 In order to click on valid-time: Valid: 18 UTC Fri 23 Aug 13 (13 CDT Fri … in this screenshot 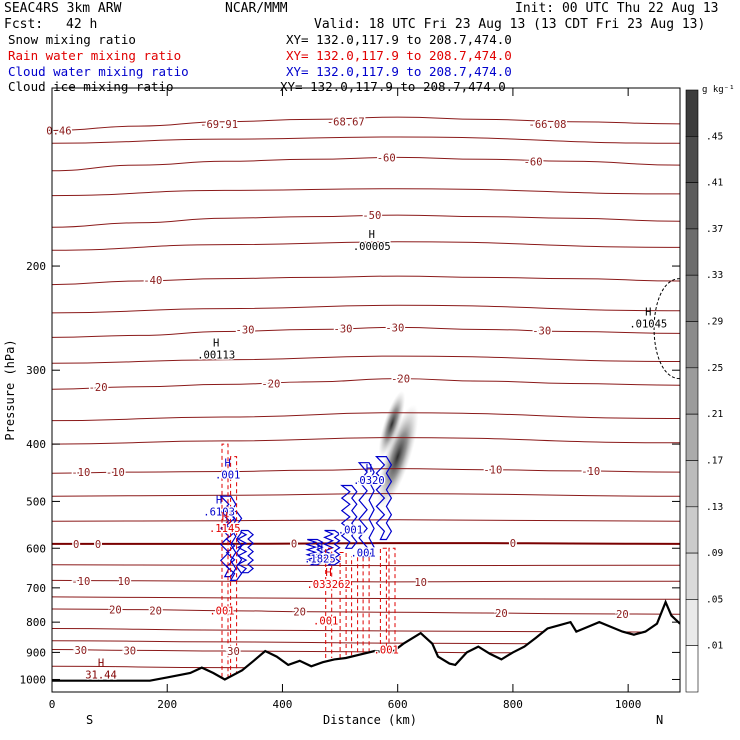, I will do `click(509, 24)`.